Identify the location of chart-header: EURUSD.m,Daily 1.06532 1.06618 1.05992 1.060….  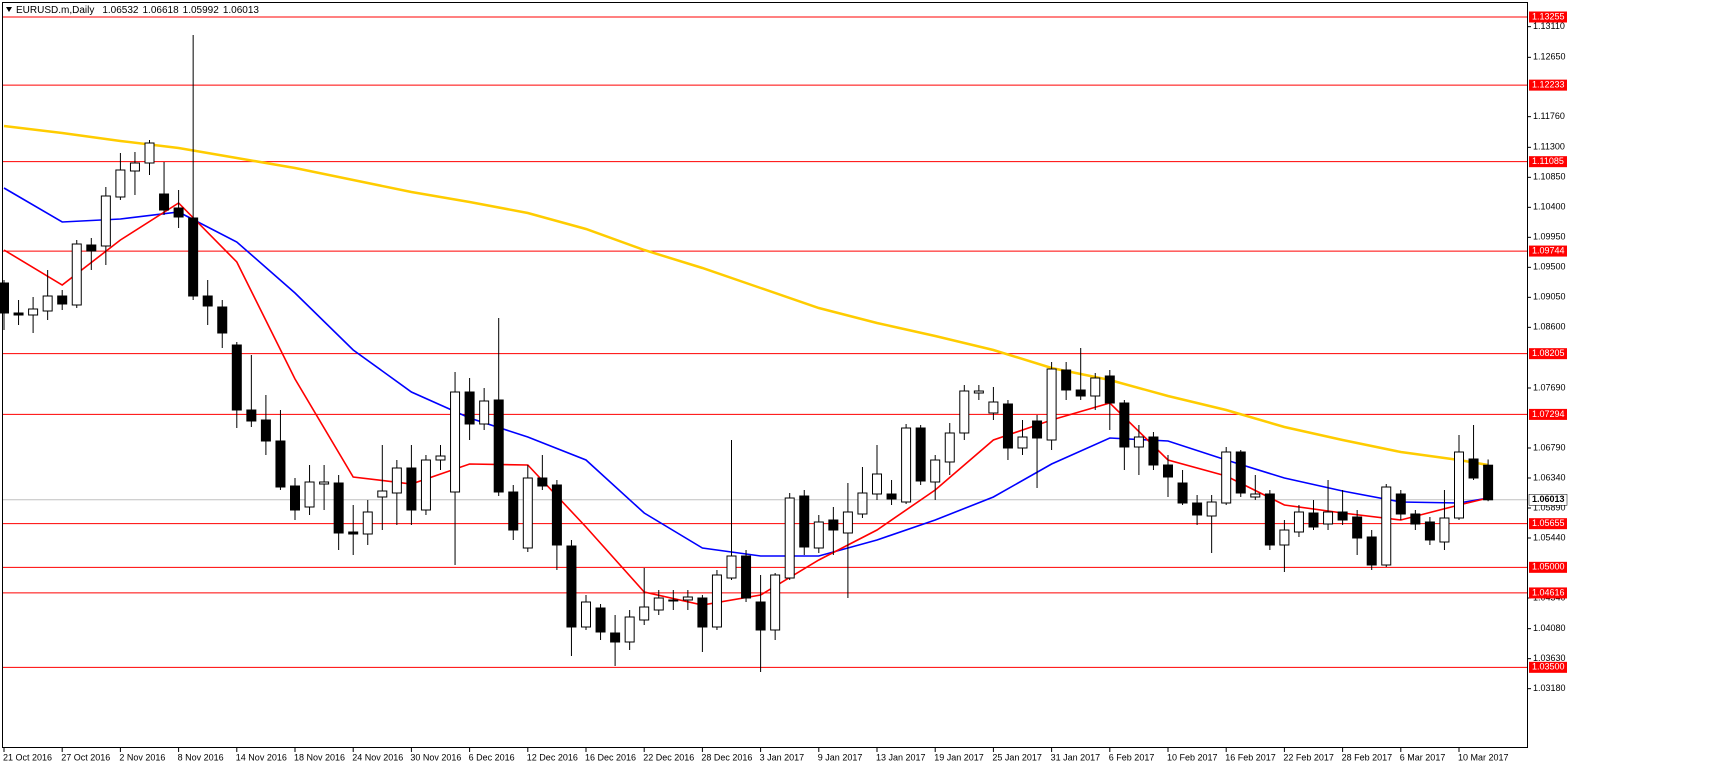
(137, 10).